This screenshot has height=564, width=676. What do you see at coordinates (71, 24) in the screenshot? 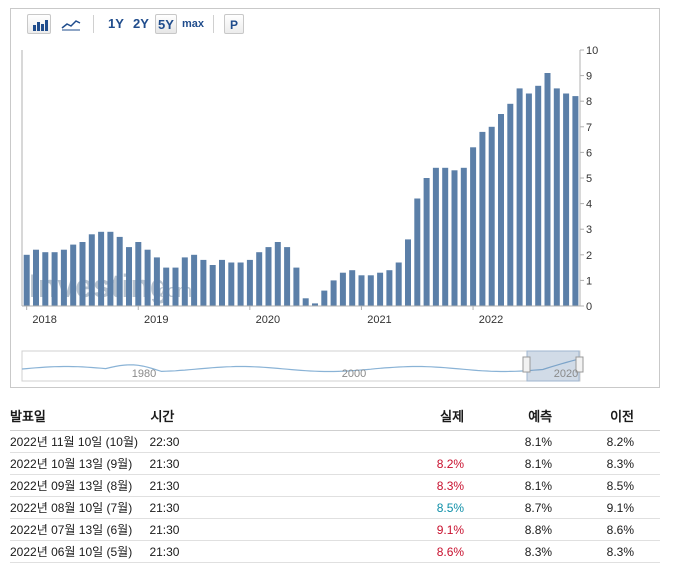
I see `area-chart-button` at bounding box center [71, 24].